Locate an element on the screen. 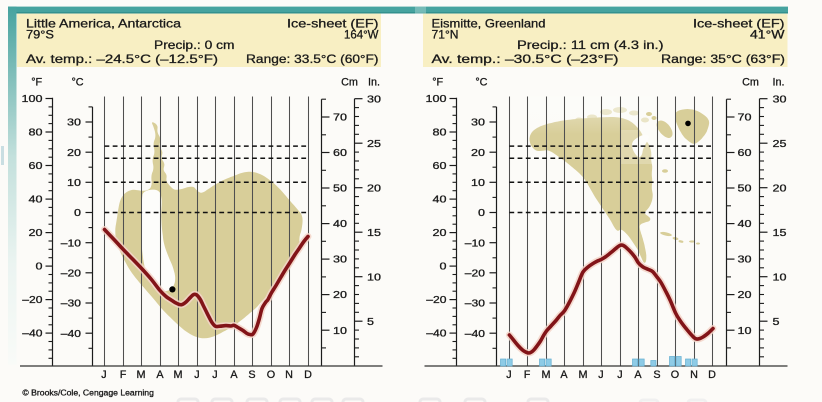 Image resolution: width=822 pixels, height=402 pixels. svg-text: 25 is located at coordinates (374, 144).